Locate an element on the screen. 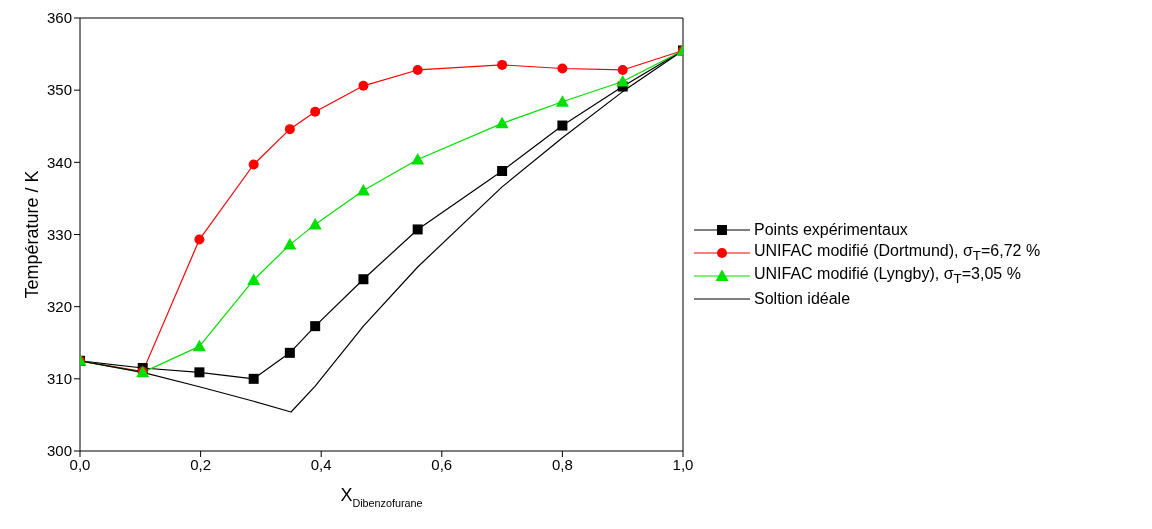 Image resolution: width=1152 pixels, height=529 pixels. x-tick-label: 0,2 is located at coordinates (201, 464).